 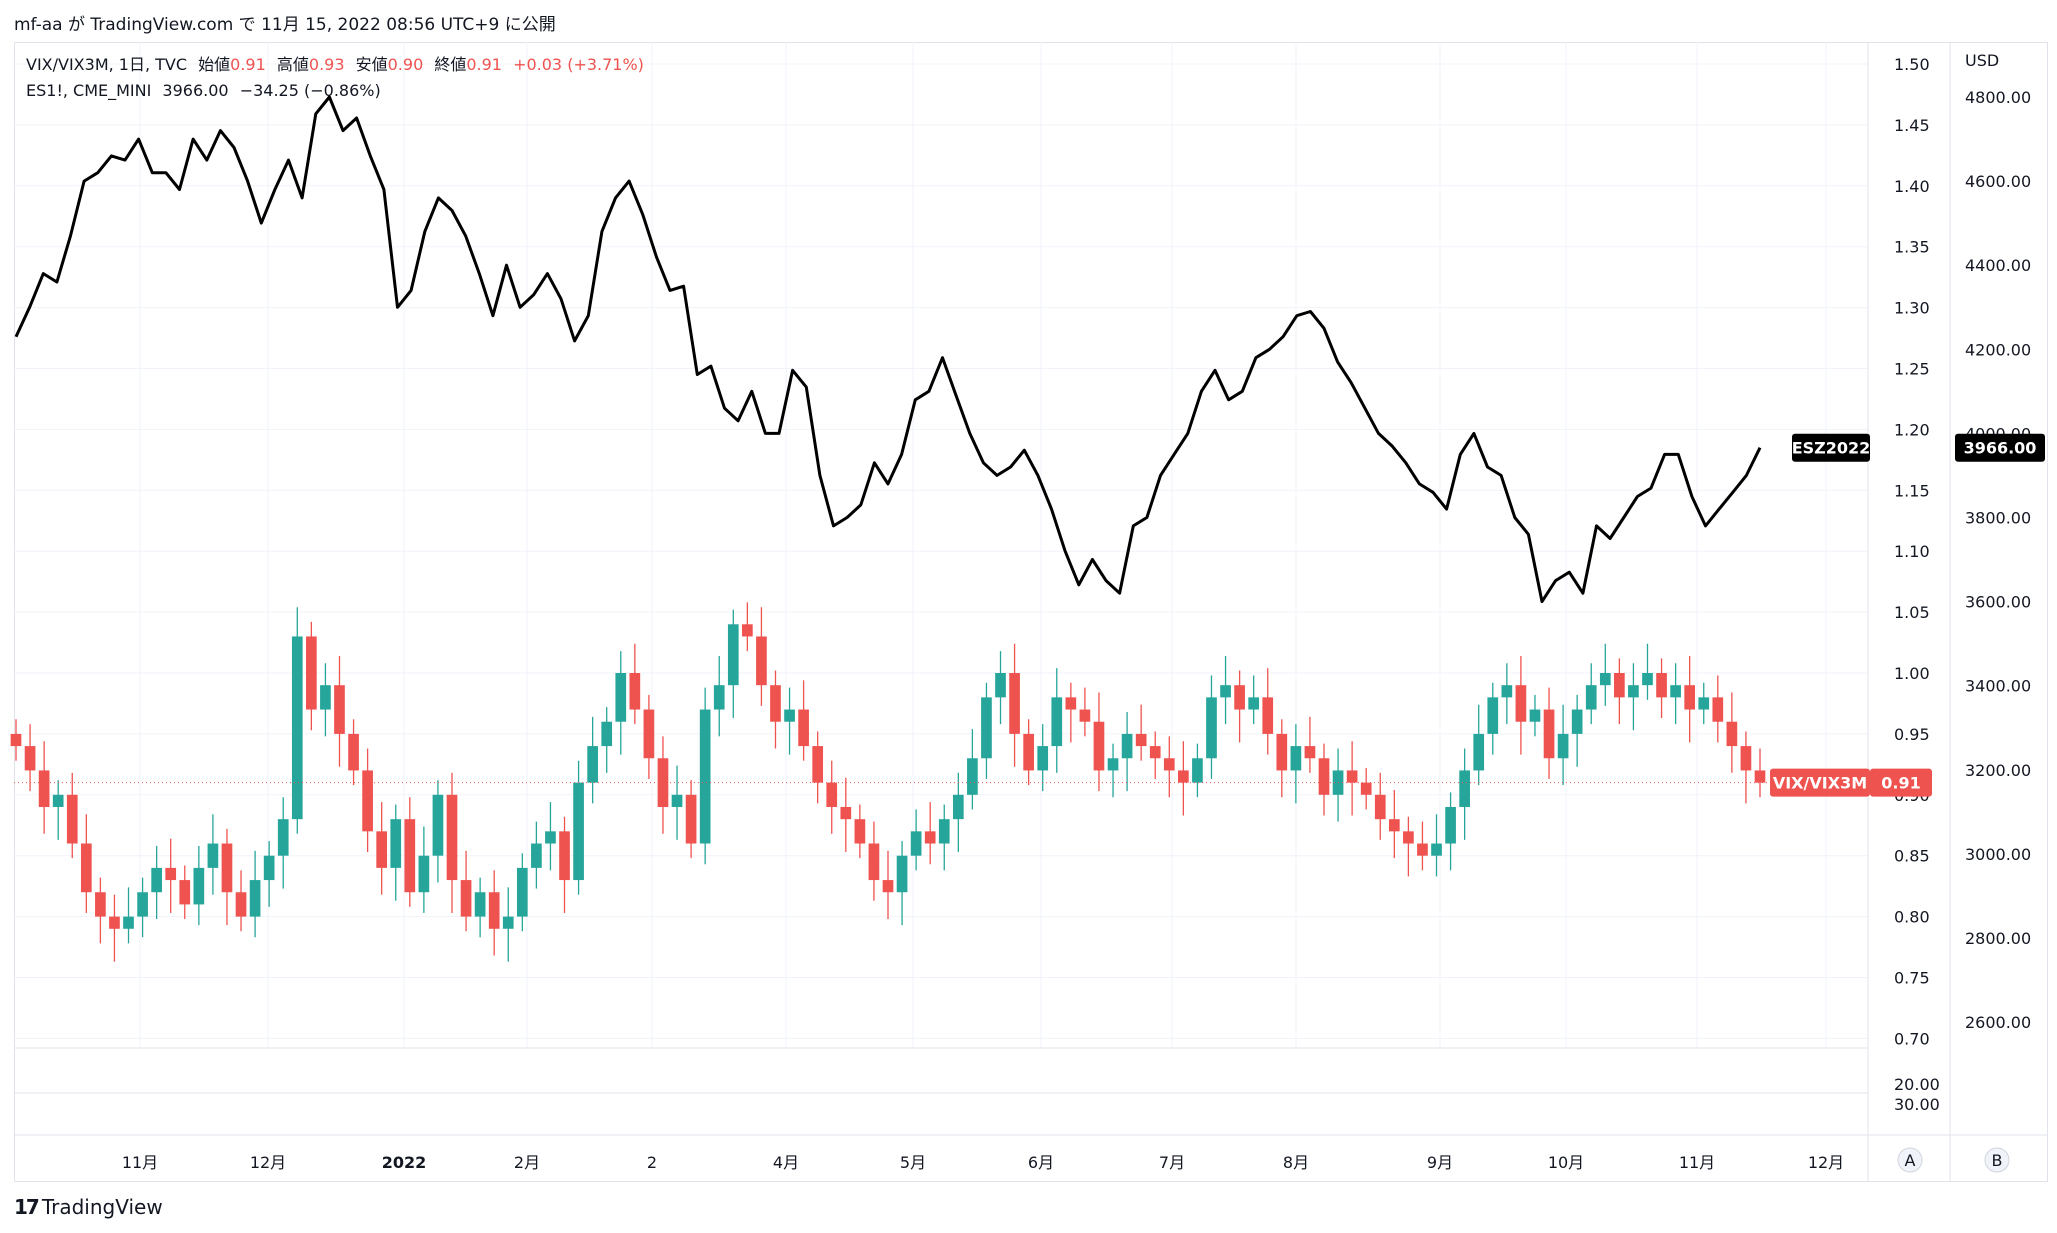 I want to click on time-axis-tick: 5月, so click(x=913, y=1162).